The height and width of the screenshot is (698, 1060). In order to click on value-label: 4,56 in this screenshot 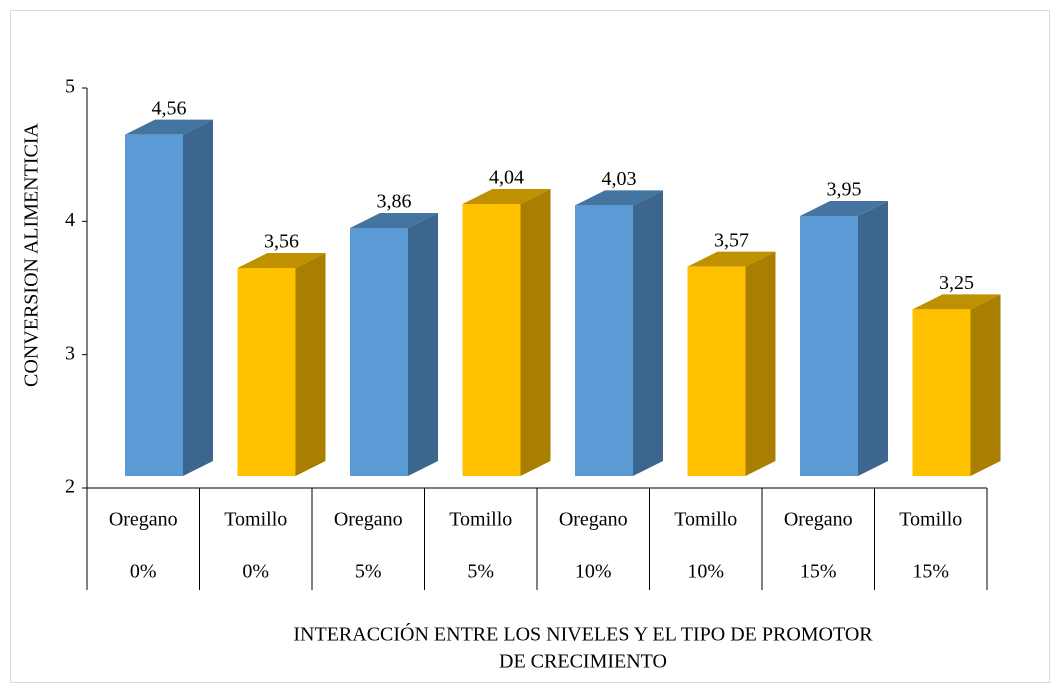, I will do `click(169, 108)`.